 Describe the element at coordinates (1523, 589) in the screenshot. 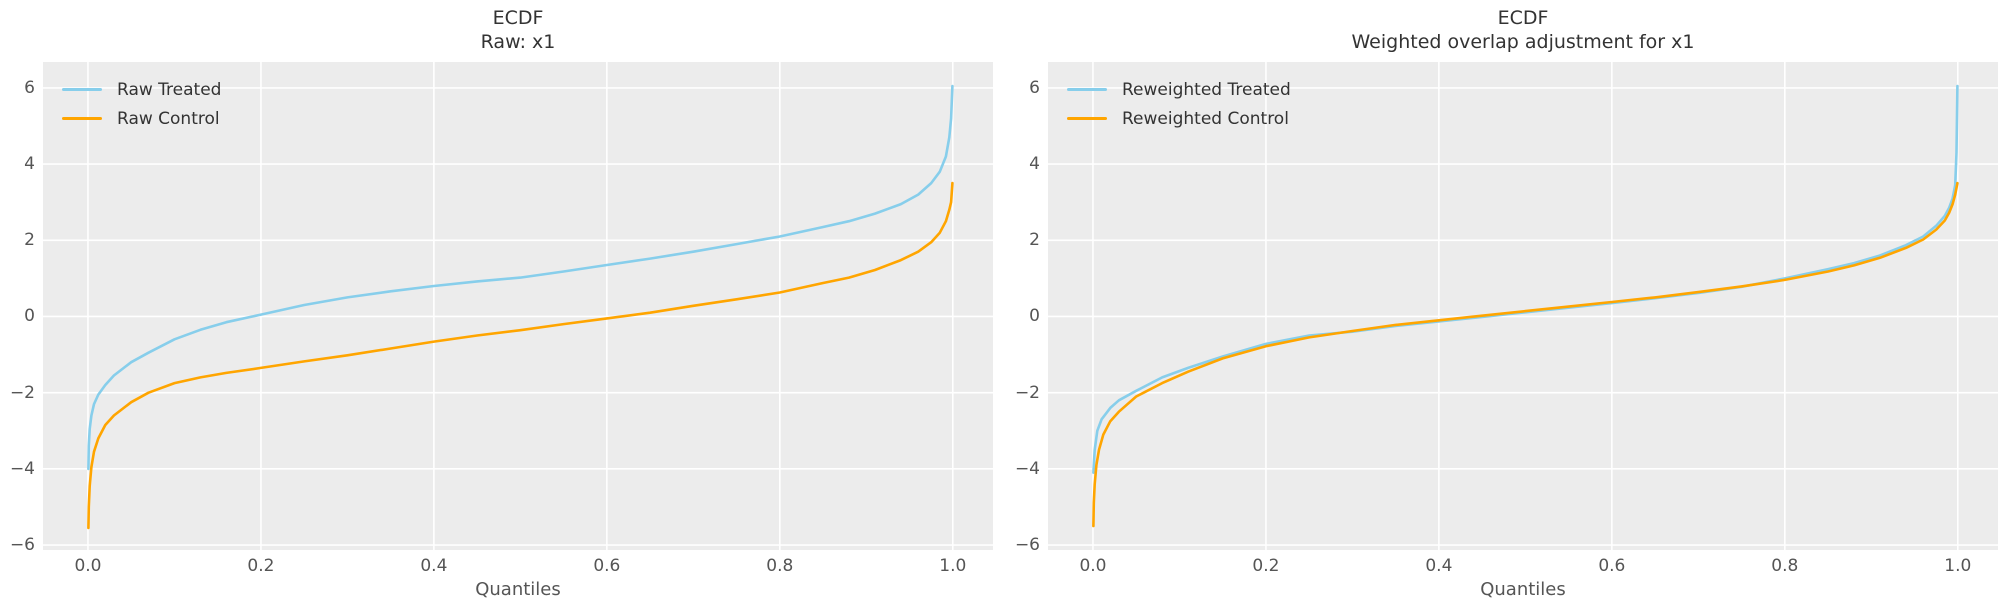

I see `right-xaxis-label: Quantiles` at that location.